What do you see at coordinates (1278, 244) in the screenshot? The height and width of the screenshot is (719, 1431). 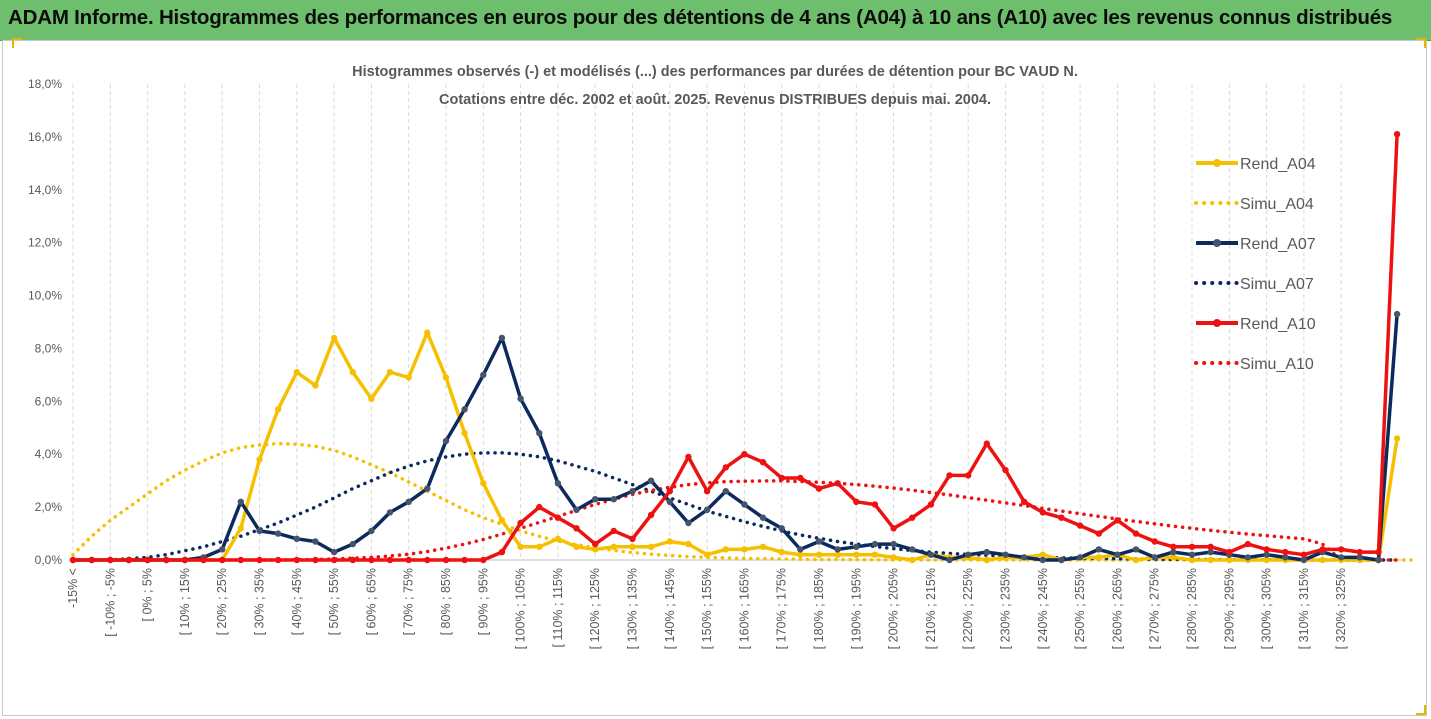 I see `legend-label-rend-a07: Rend_A07` at bounding box center [1278, 244].